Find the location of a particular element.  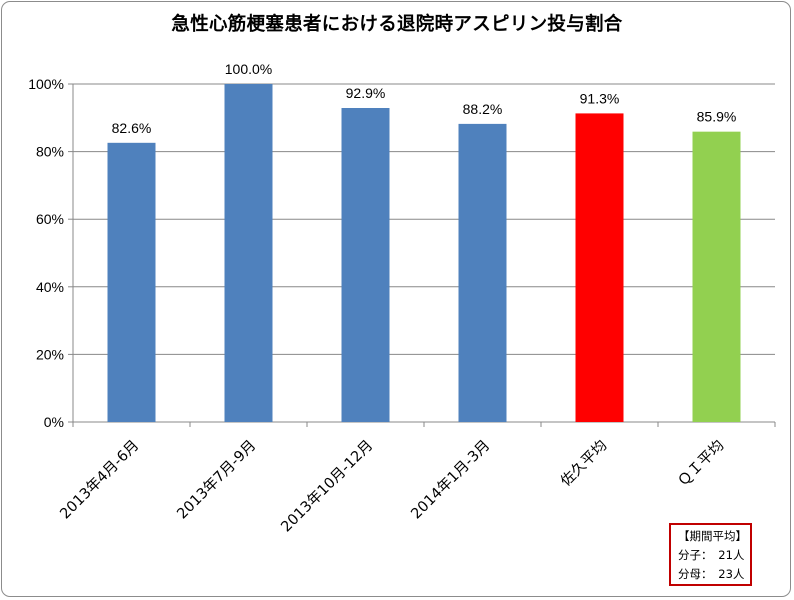

y-tick-label: 100% is located at coordinates (46, 84).